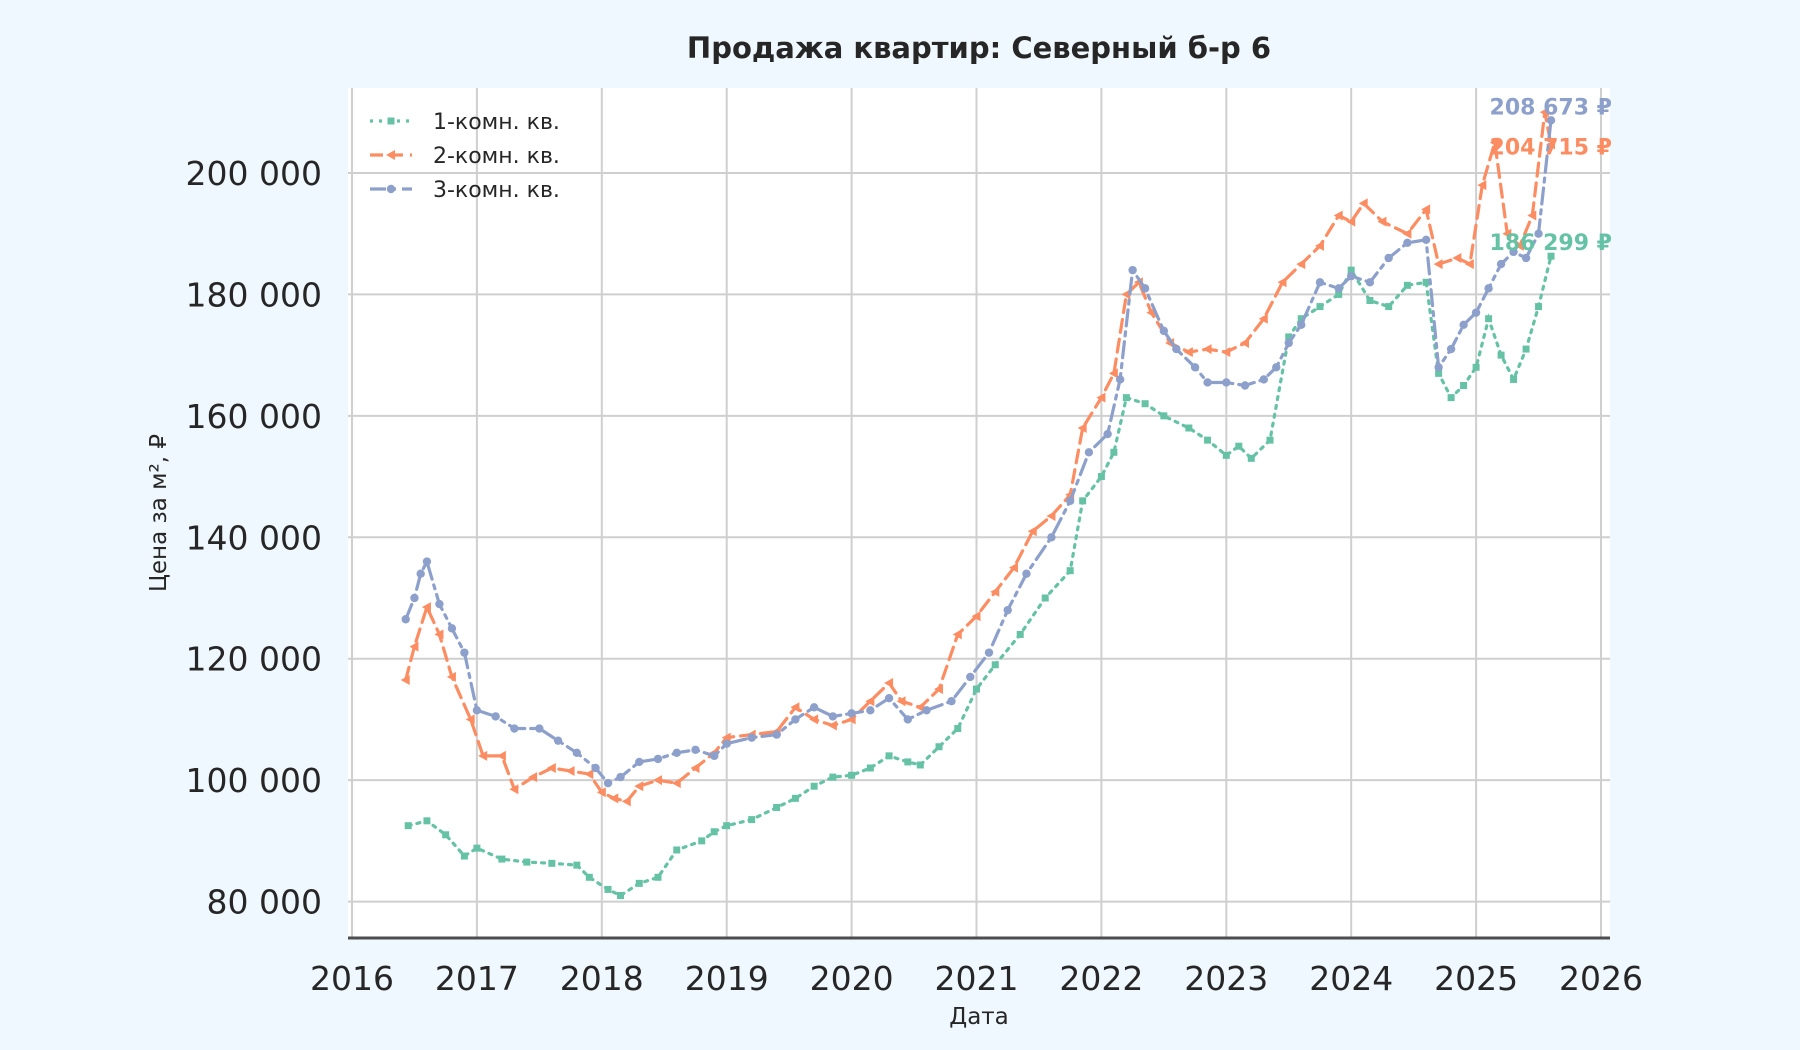  I want to click on x-tick-label: 2023, so click(1226, 978).